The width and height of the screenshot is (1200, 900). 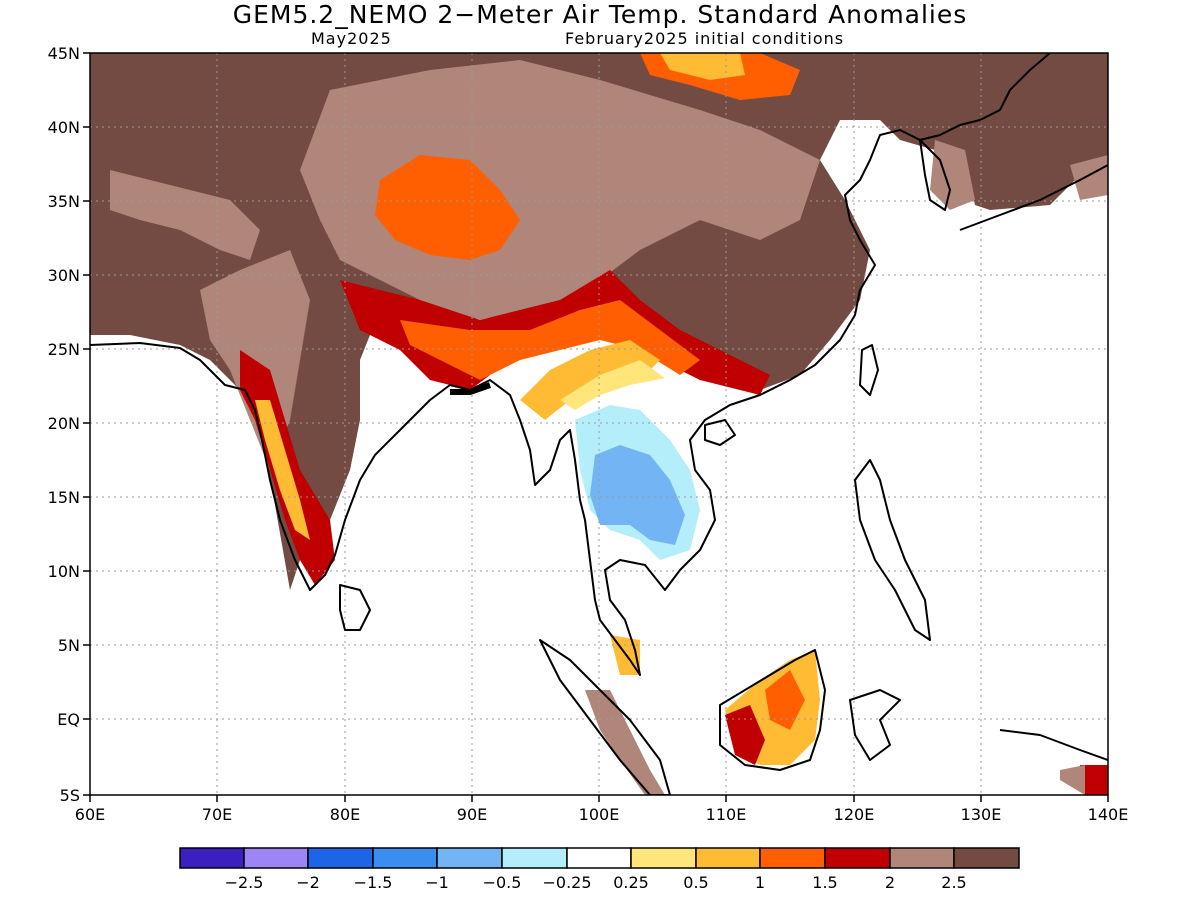 What do you see at coordinates (1072, 780) in the screenshot?
I see `anomaly-region-new-guinea-high` at bounding box center [1072, 780].